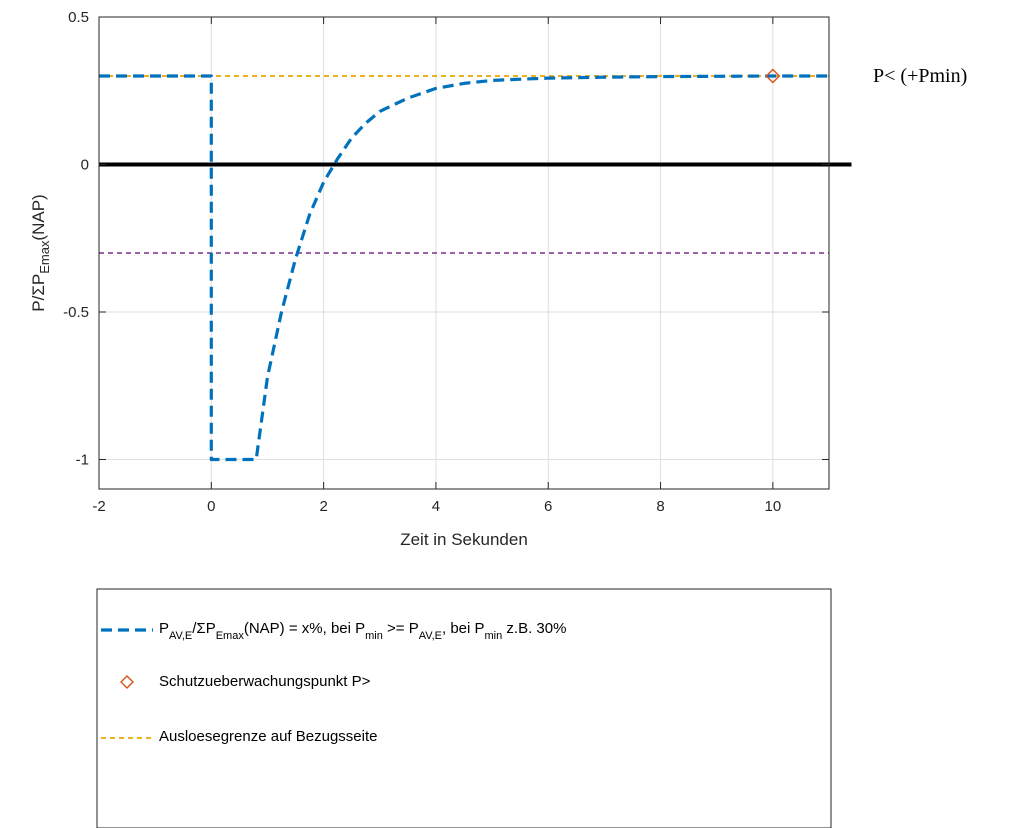  I want to click on y-axis-label-sub: Emax, so click(44, 257).